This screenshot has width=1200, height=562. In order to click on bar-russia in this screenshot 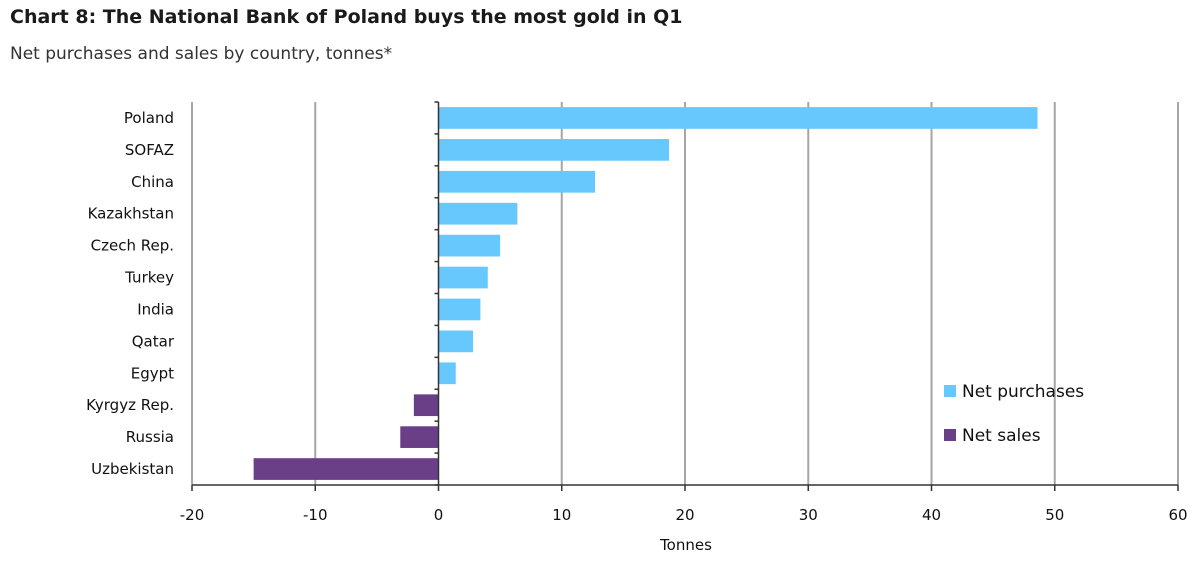, I will do `click(419, 437)`.